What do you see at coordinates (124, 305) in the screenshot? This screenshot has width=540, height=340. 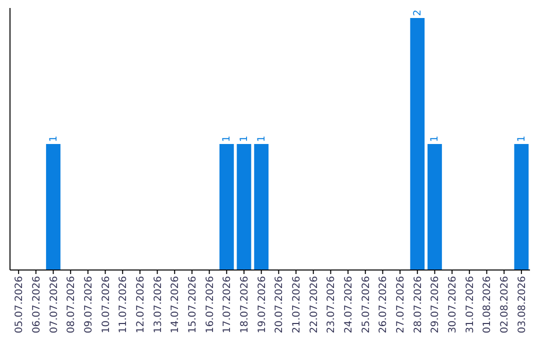 I see `x-tick-label: 11.07.2026` at bounding box center [124, 305].